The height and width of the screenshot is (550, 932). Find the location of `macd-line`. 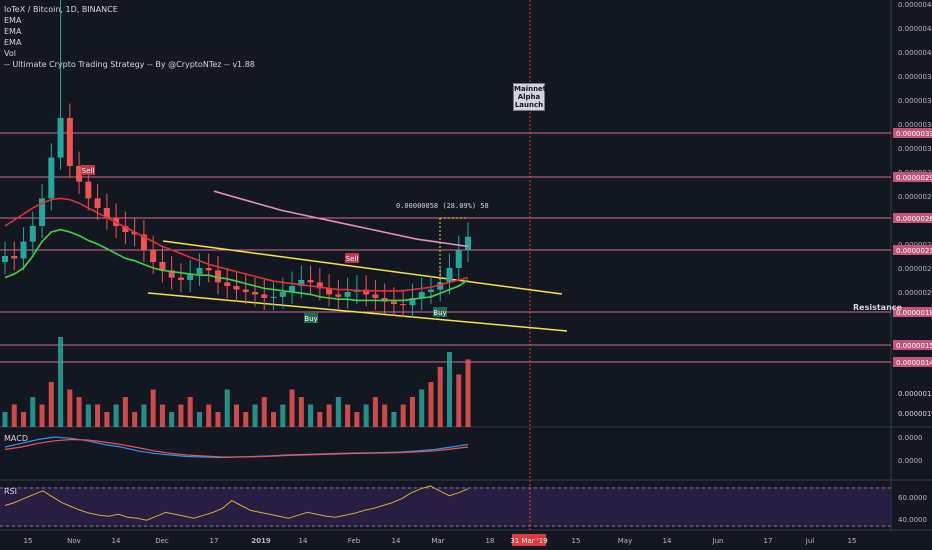

macd-line is located at coordinates (236, 448).